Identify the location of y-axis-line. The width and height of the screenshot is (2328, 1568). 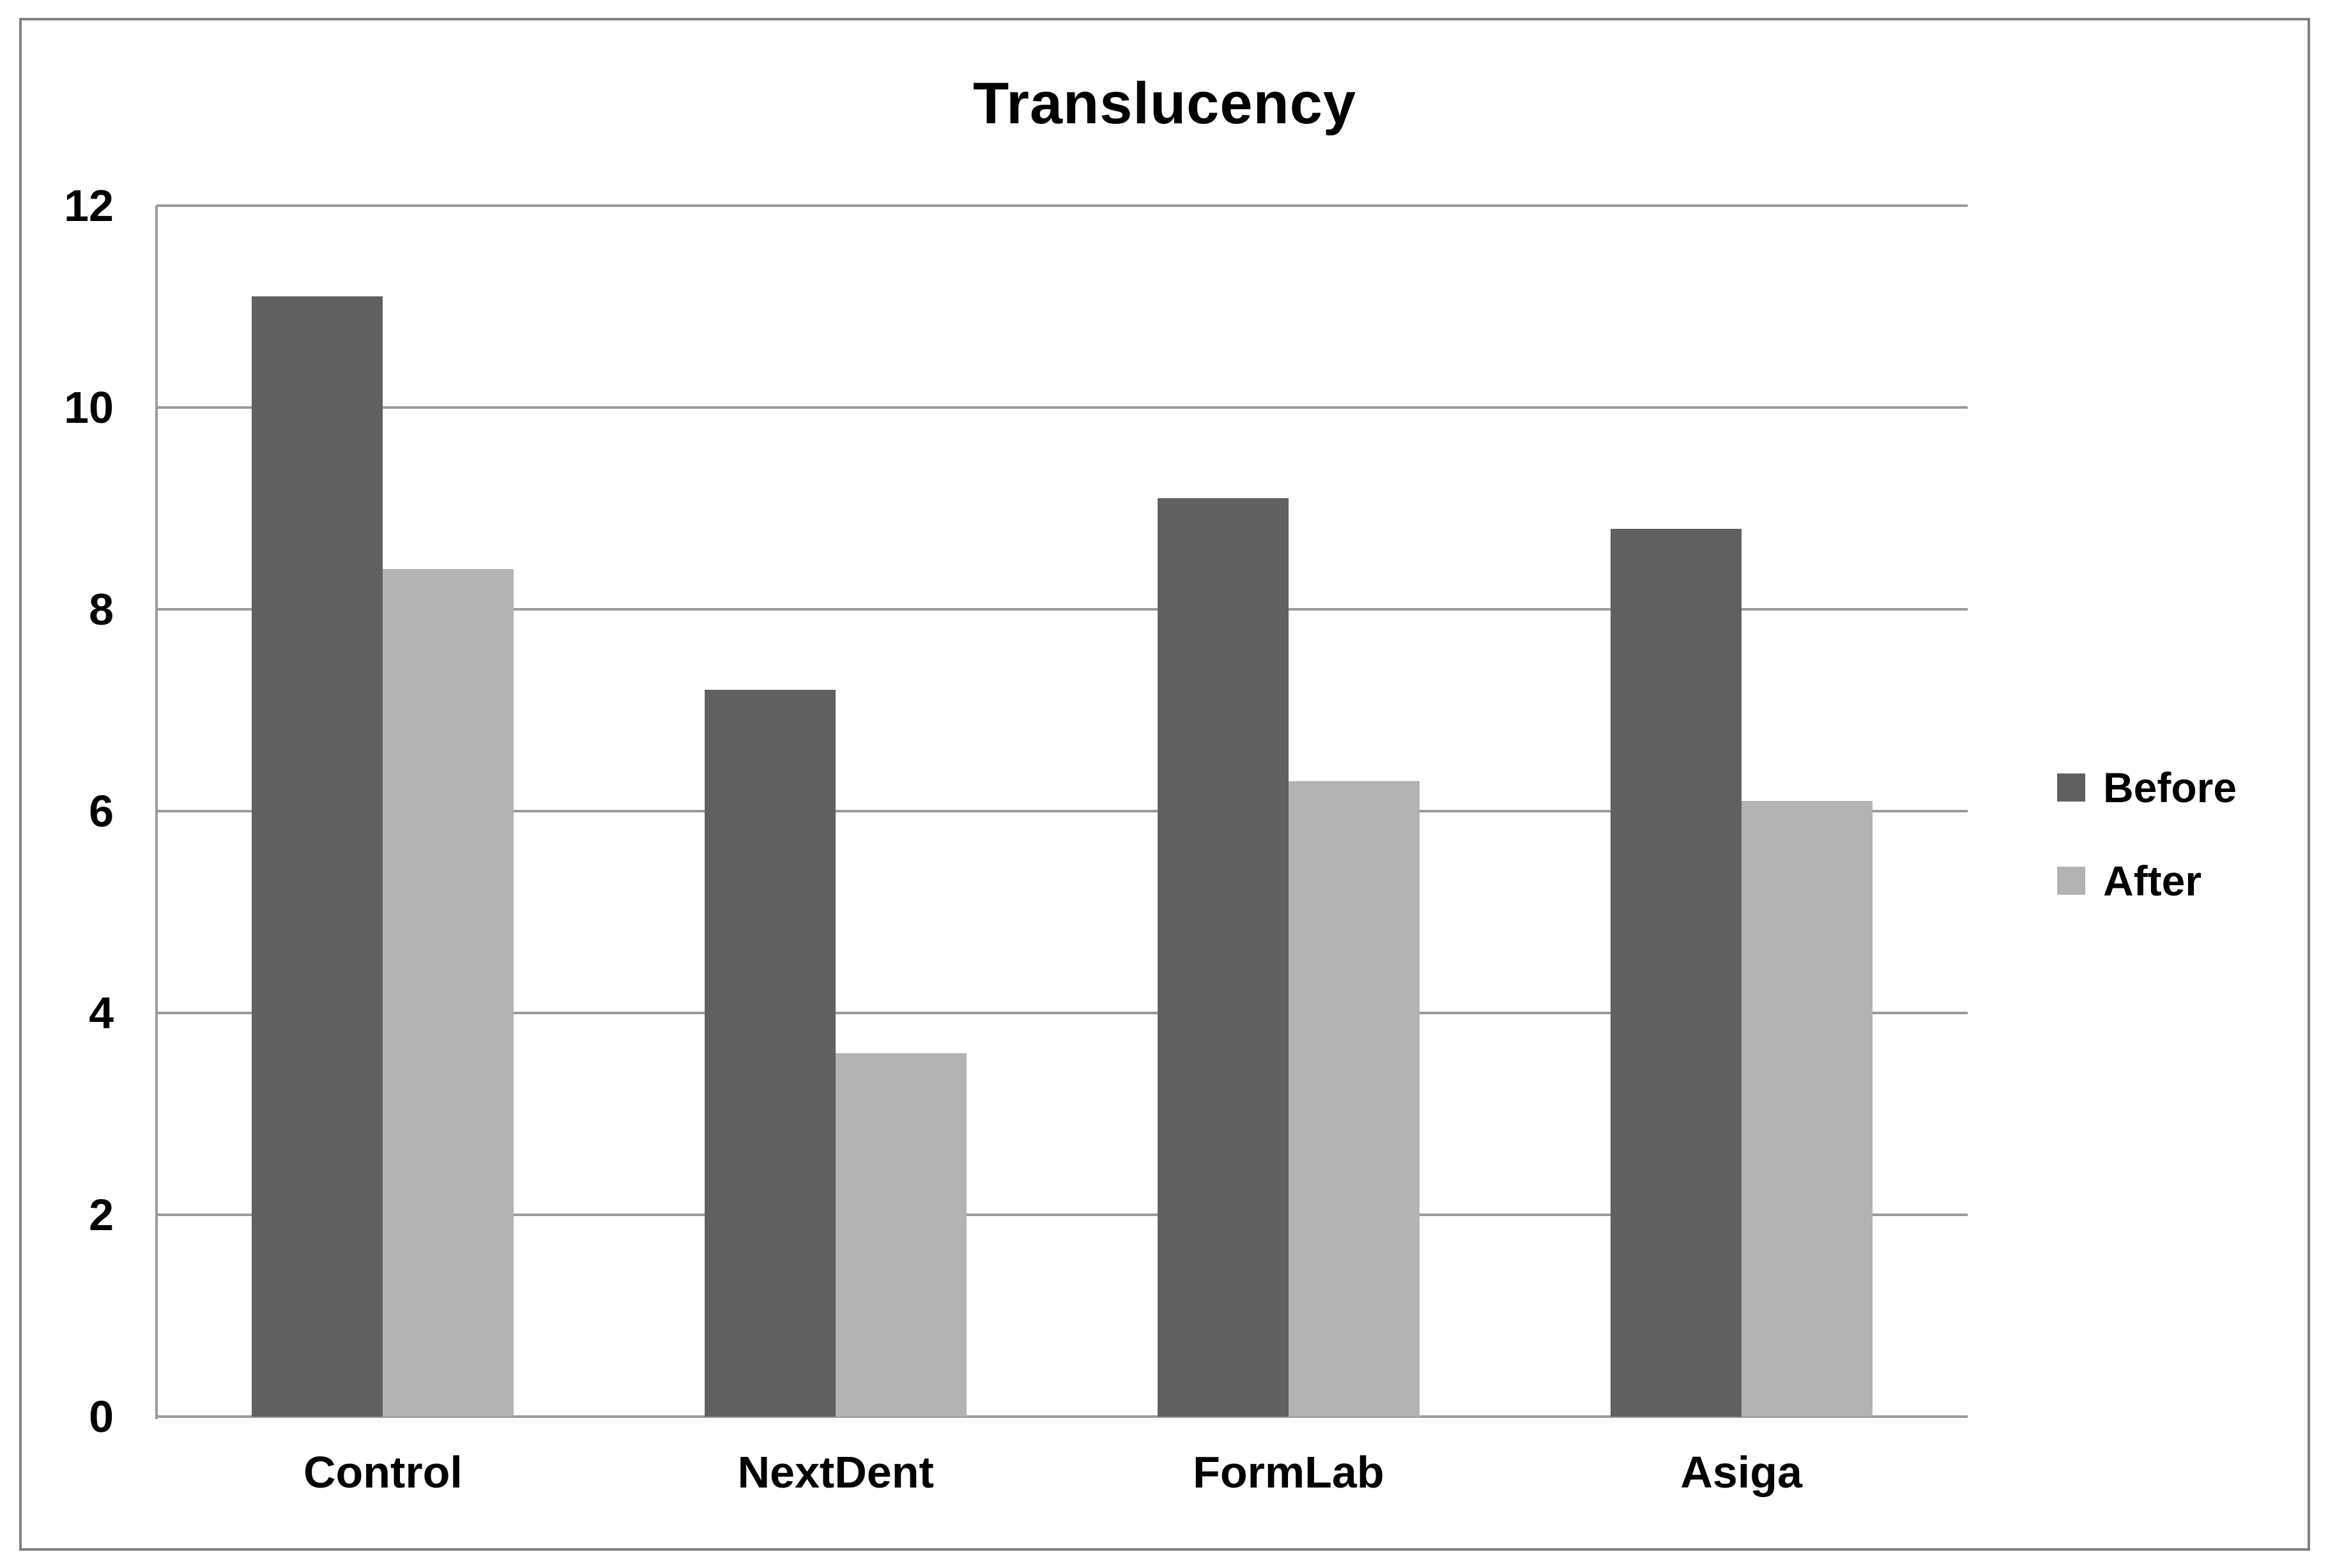
(156, 812).